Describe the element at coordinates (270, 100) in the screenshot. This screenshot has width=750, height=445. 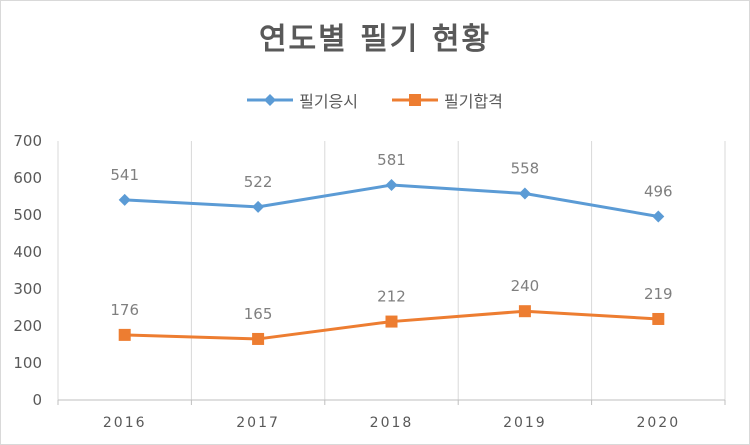
I see `legend-marker-diamond-icon` at that location.